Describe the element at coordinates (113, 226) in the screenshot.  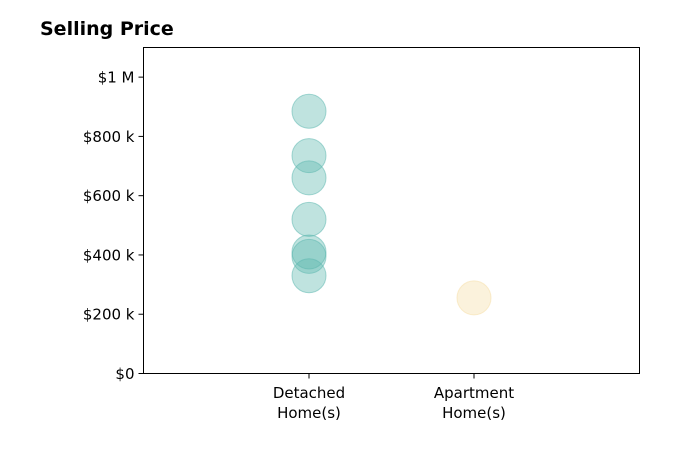
I see `y-axis: $0 $200 k $400 k $600 k $800 k $1 M` at that location.